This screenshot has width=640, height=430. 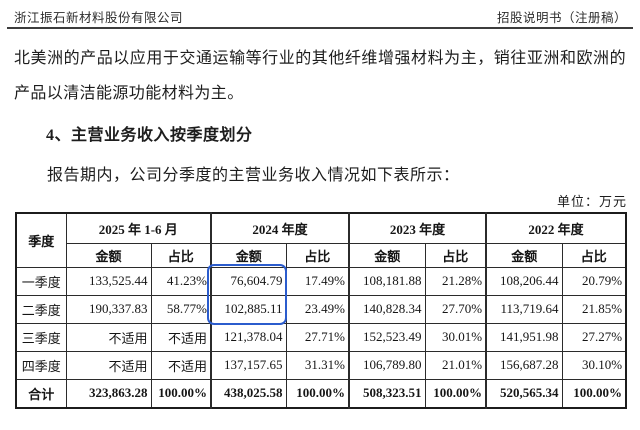 What do you see at coordinates (524, 255) in the screenshot?
I see `amount-header-2022: 金额` at bounding box center [524, 255].